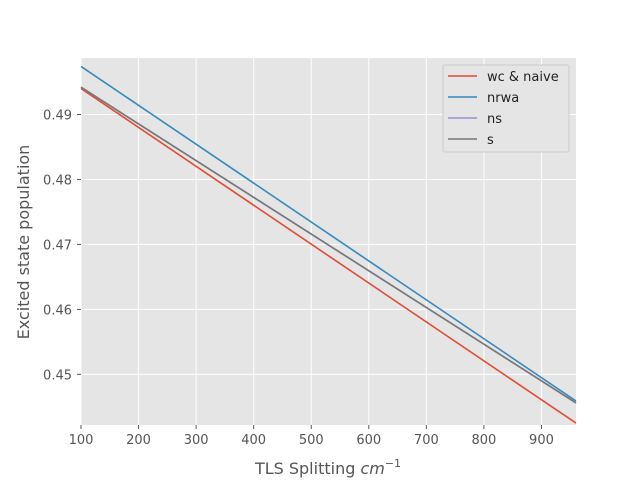 This screenshot has width=640, height=480. Describe the element at coordinates (57, 310) in the screenshot. I see `y-tick-label: 0.46` at that location.